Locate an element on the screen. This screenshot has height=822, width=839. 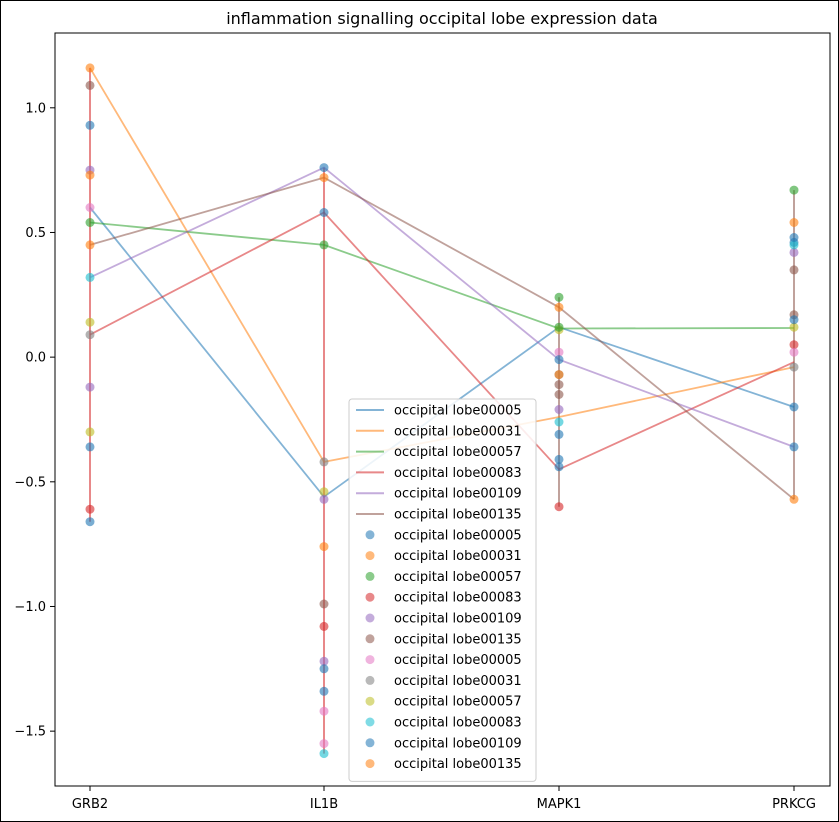
x-axis: GRB2 IL1B MAPK1 PRKCG is located at coordinates (444, 799).